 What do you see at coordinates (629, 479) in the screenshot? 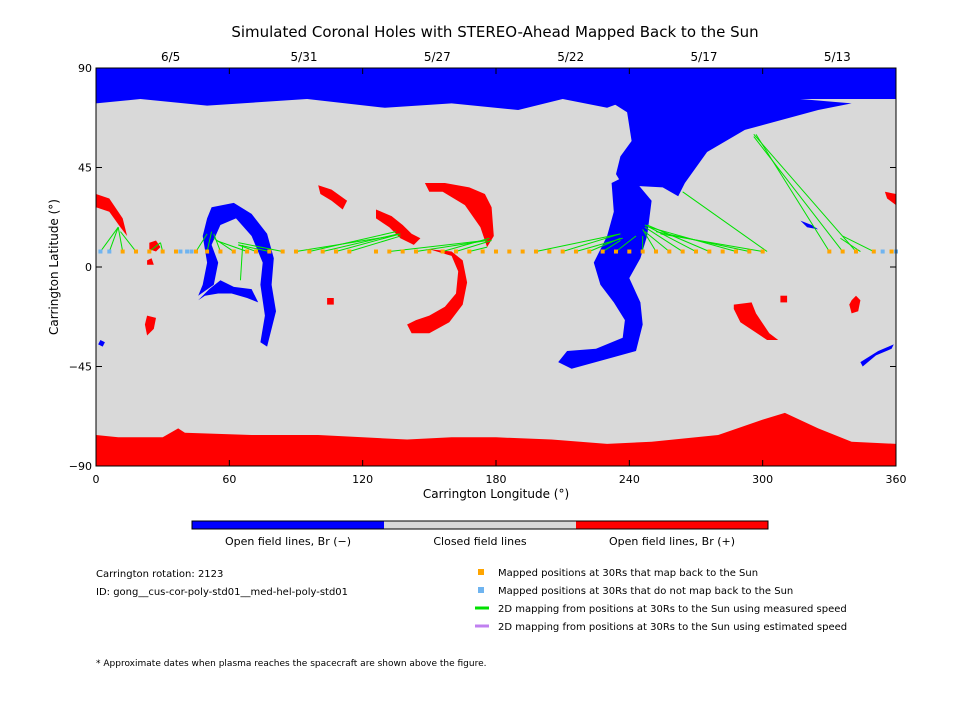
I see `x-tick-label: 240` at bounding box center [629, 479].